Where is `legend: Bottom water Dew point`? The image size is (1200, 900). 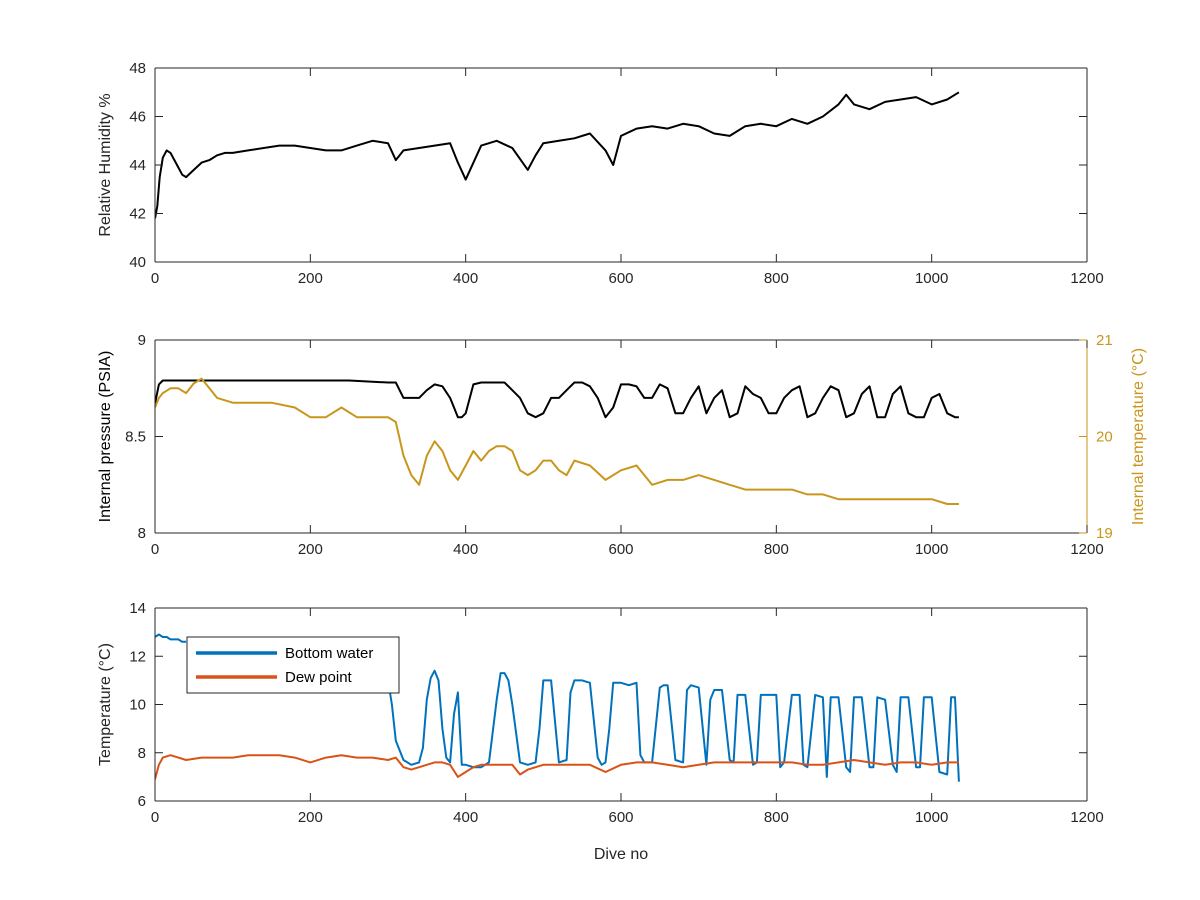 legend: Bottom water Dew point is located at coordinates (293, 665).